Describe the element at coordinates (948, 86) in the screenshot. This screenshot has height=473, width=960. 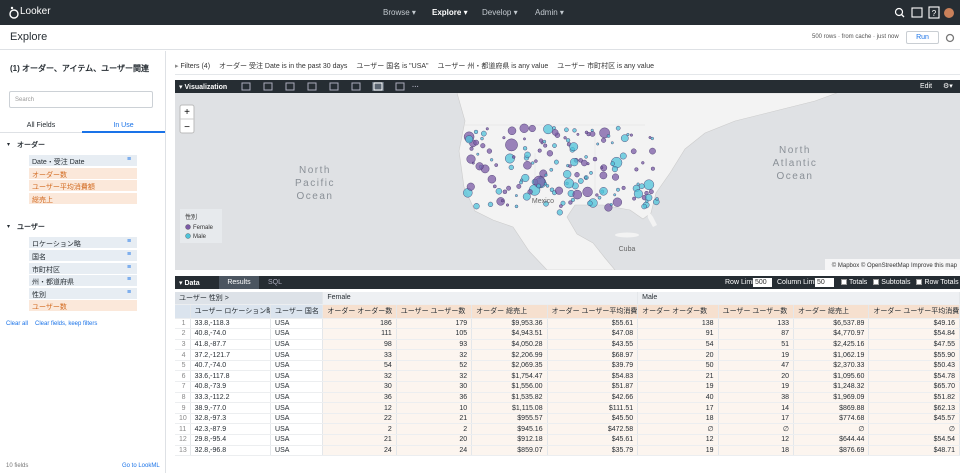
I see `viz-gear: ⚙▾` at that location.